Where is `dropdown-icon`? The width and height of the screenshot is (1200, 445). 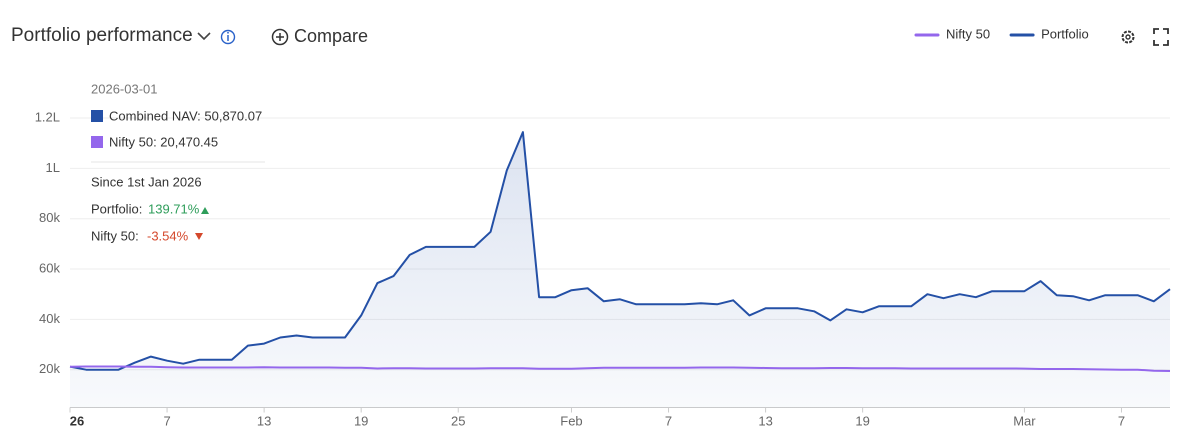
dropdown-icon is located at coordinates (204, 36).